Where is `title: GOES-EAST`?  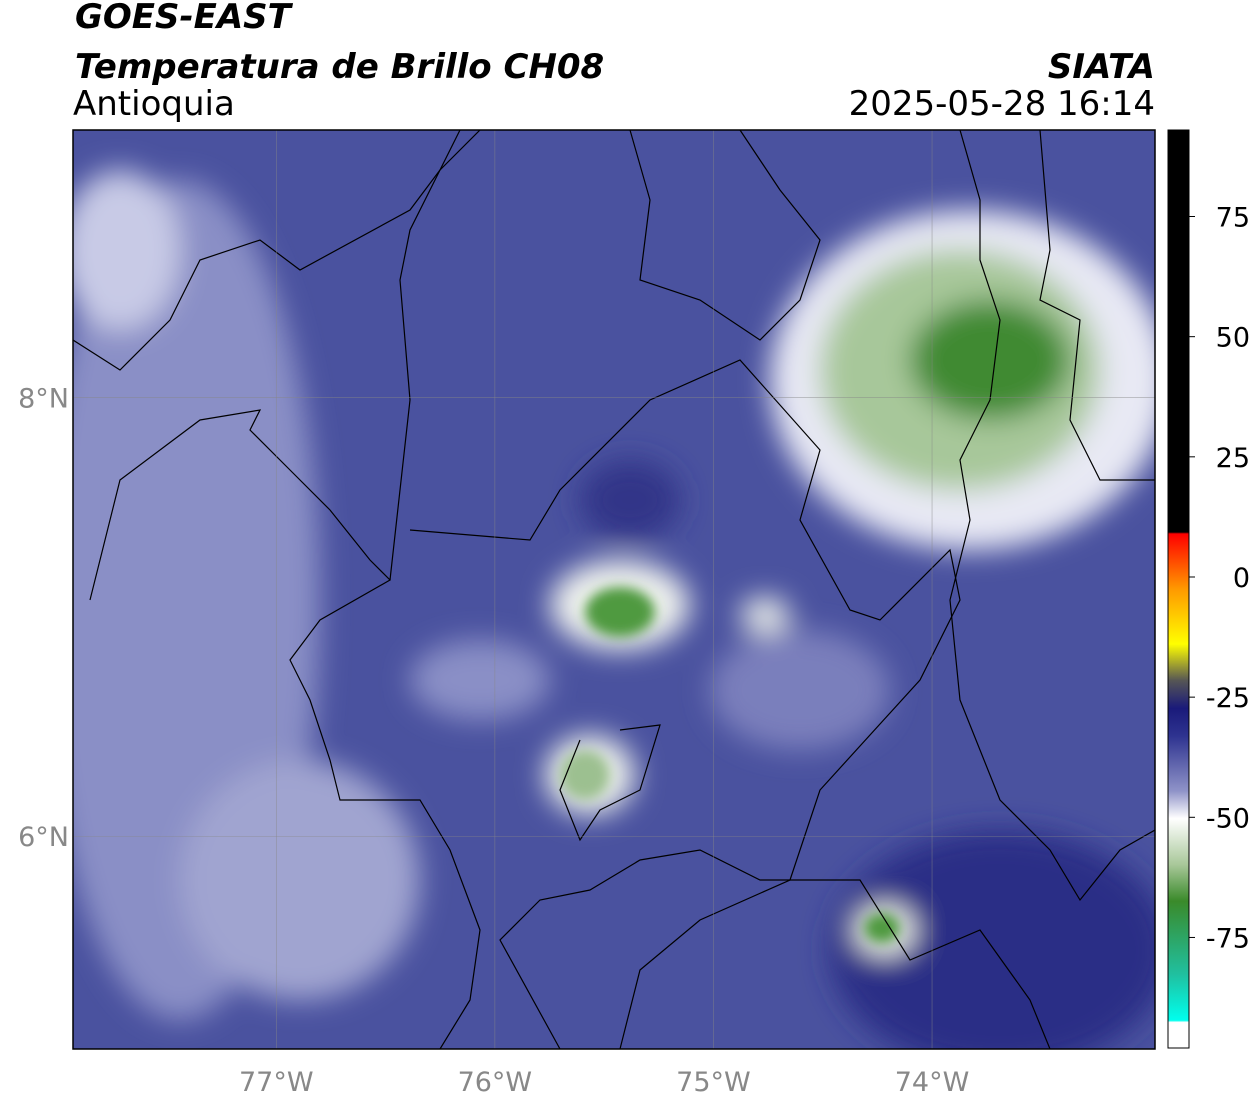 title: GOES-EAST is located at coordinates (184, 18).